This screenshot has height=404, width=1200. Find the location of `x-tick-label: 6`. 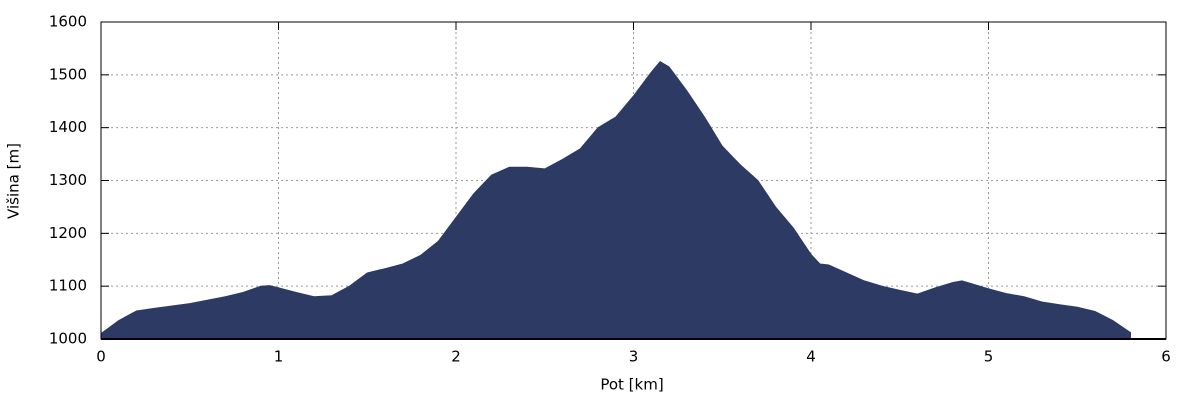

x-tick-label: 6 is located at coordinates (1166, 357).